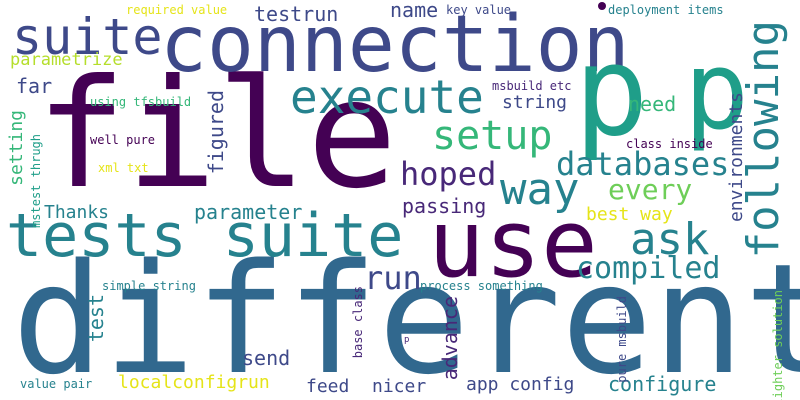 Image resolution: width=800 pixels, height=400 pixels. I want to click on word-testrun: testrun, so click(296, 14).